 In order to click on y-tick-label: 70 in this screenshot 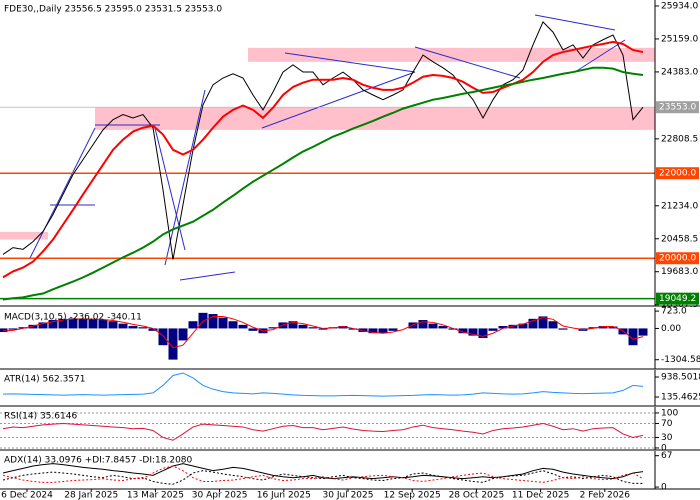, I will do `click(667, 424)`.